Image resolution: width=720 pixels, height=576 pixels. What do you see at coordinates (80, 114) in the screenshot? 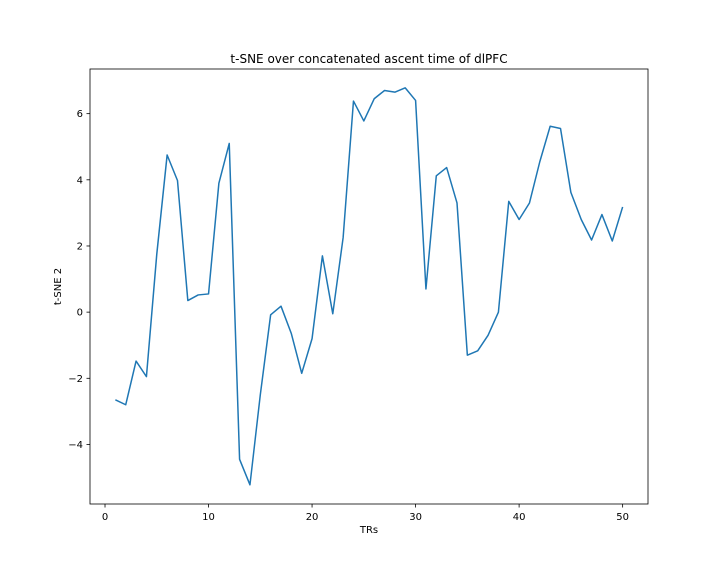
I see `y-tick-label: 6` at bounding box center [80, 114].